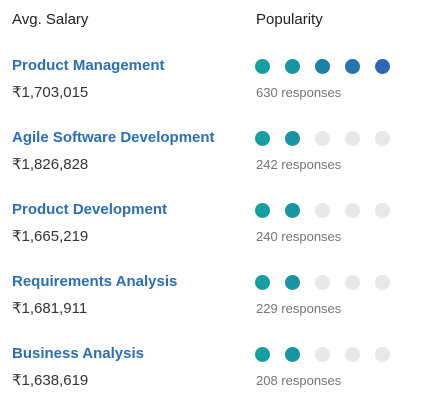  What do you see at coordinates (50, 164) in the screenshot?
I see `avg-salary-value: ₹1,826,828` at bounding box center [50, 164].